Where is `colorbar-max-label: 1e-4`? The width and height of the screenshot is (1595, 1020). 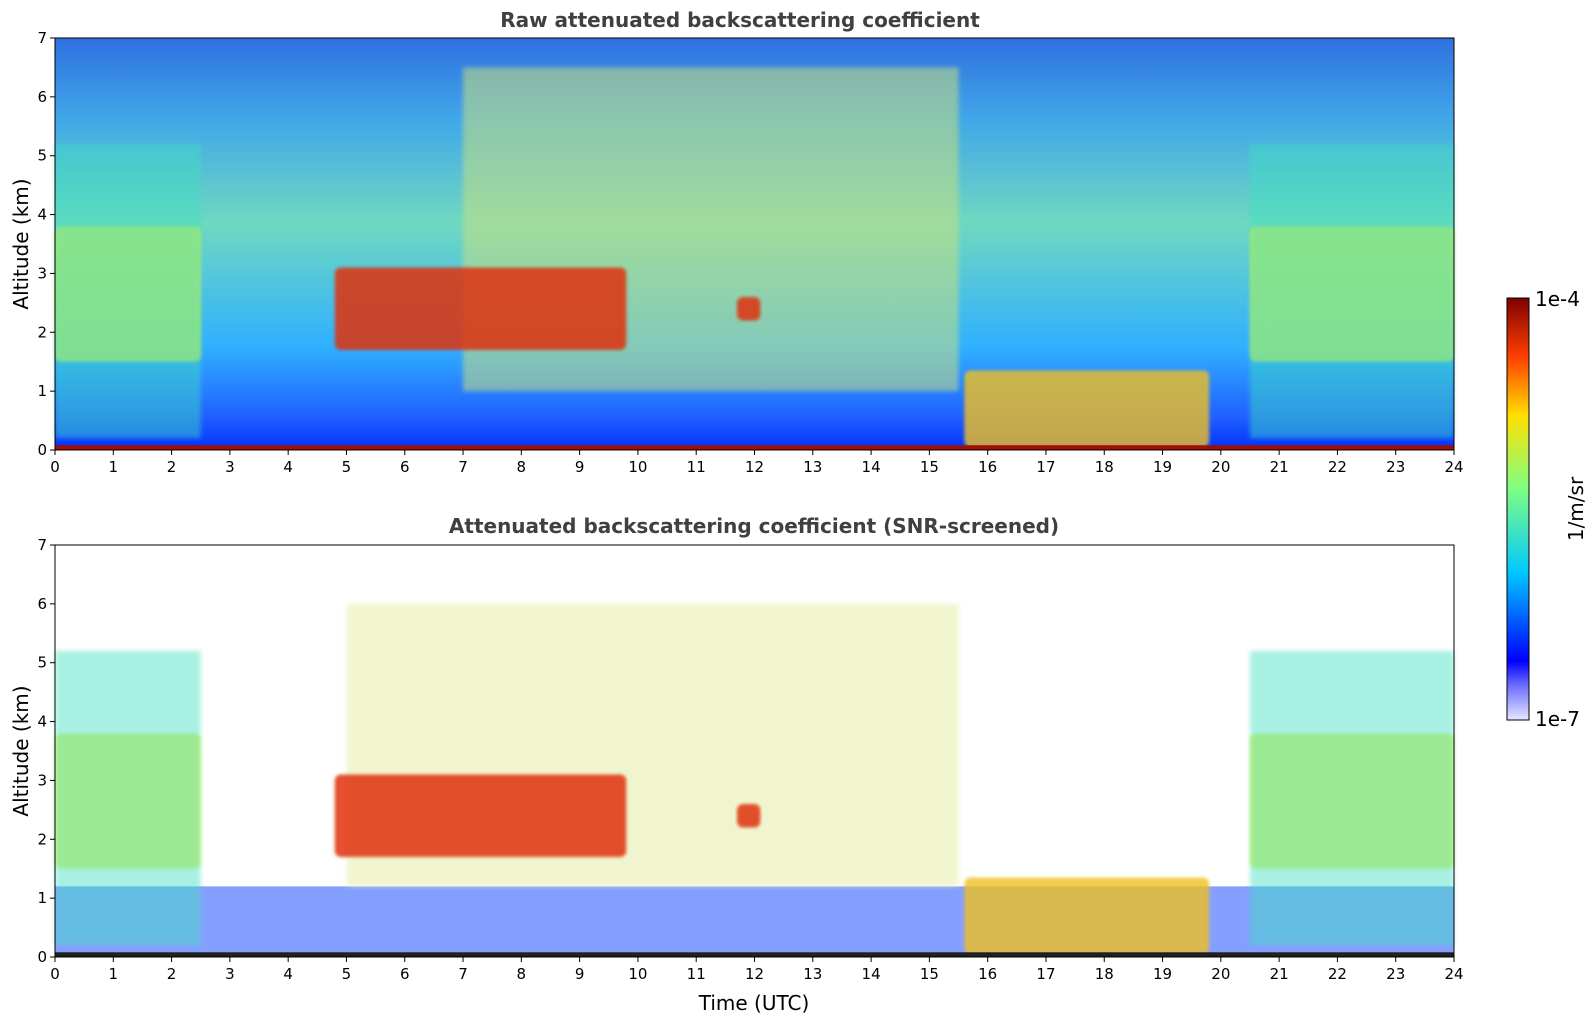
colorbar-max-label: 1e-4 is located at coordinates (1557, 299).